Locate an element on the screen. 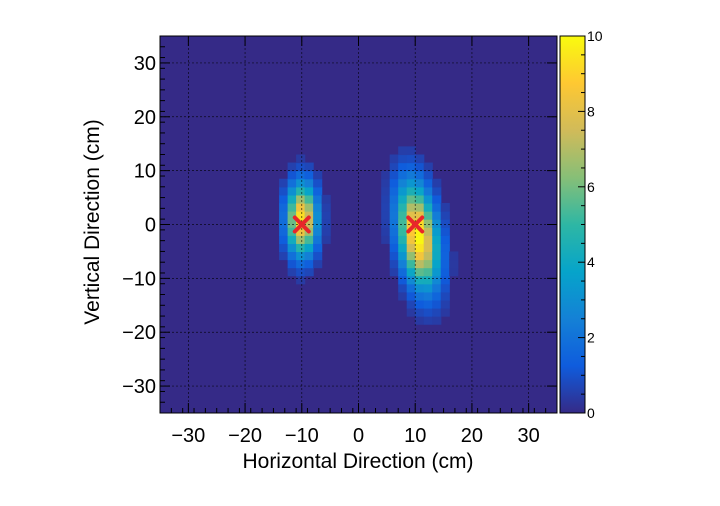 Image resolution: width=720 pixels, height=506 pixels. x-axis-tick-labels: −30 −20 −10 0 10 20 30 is located at coordinates (355, 436).